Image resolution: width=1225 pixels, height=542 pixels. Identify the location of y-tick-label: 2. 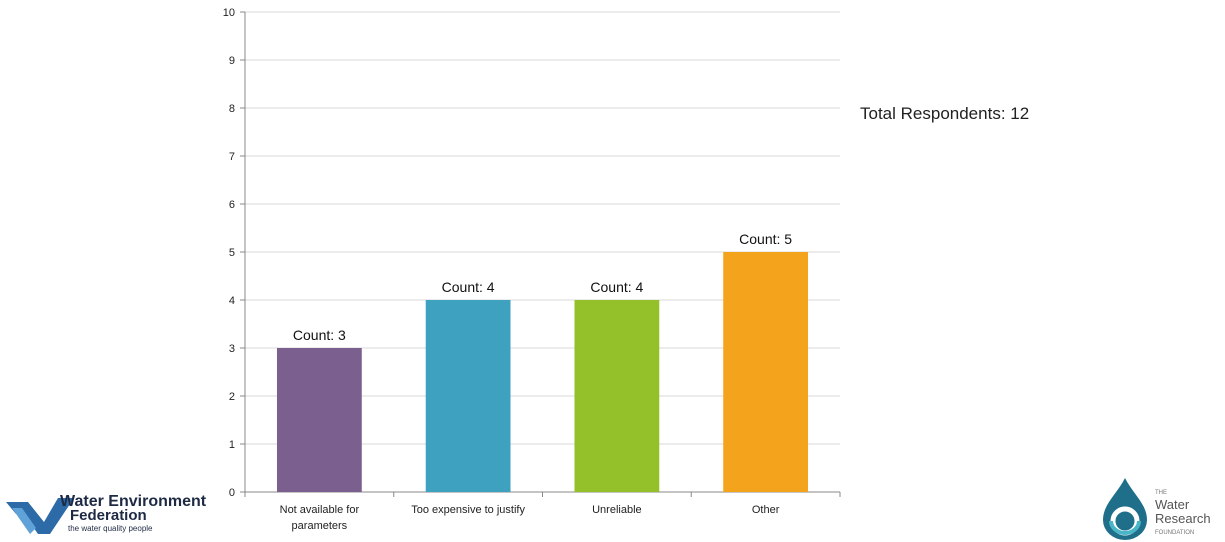
(232, 397).